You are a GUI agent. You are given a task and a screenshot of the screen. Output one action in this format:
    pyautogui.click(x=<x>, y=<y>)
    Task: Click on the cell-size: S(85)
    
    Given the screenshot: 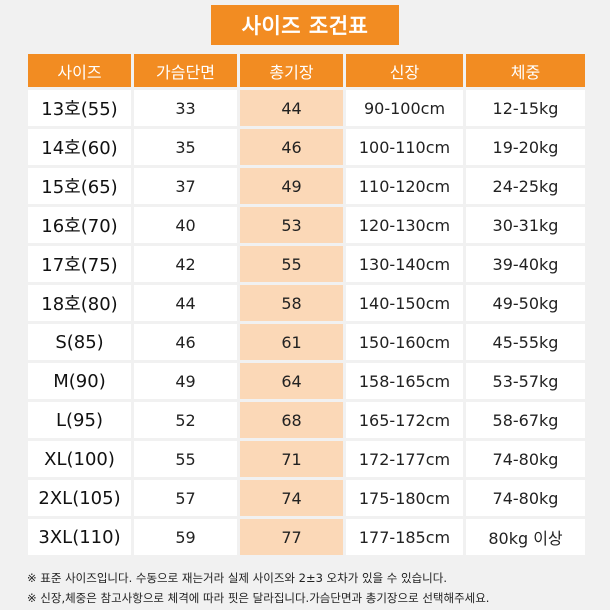 What is the action you would take?
    pyautogui.click(x=79, y=342)
    